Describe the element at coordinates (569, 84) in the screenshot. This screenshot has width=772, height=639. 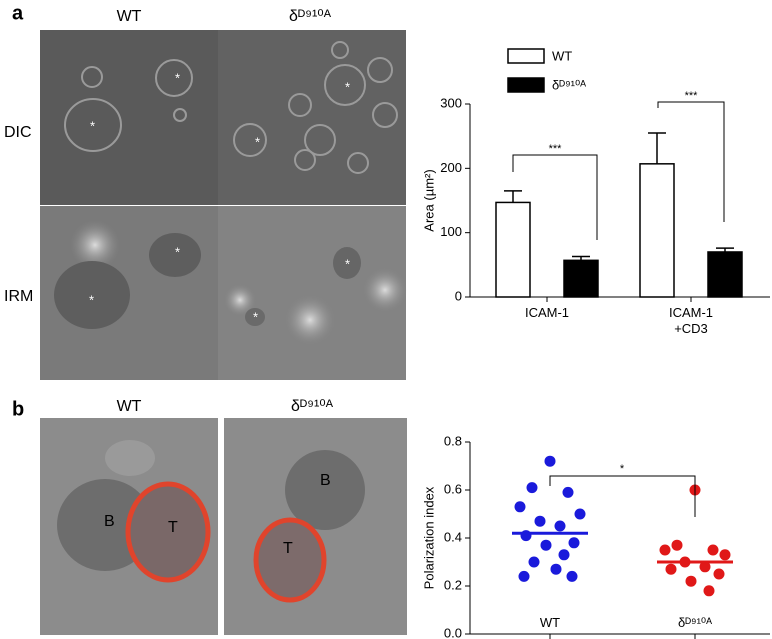
I see `legend-label: δᴰ⁹¹⁰ᴬ` at that location.